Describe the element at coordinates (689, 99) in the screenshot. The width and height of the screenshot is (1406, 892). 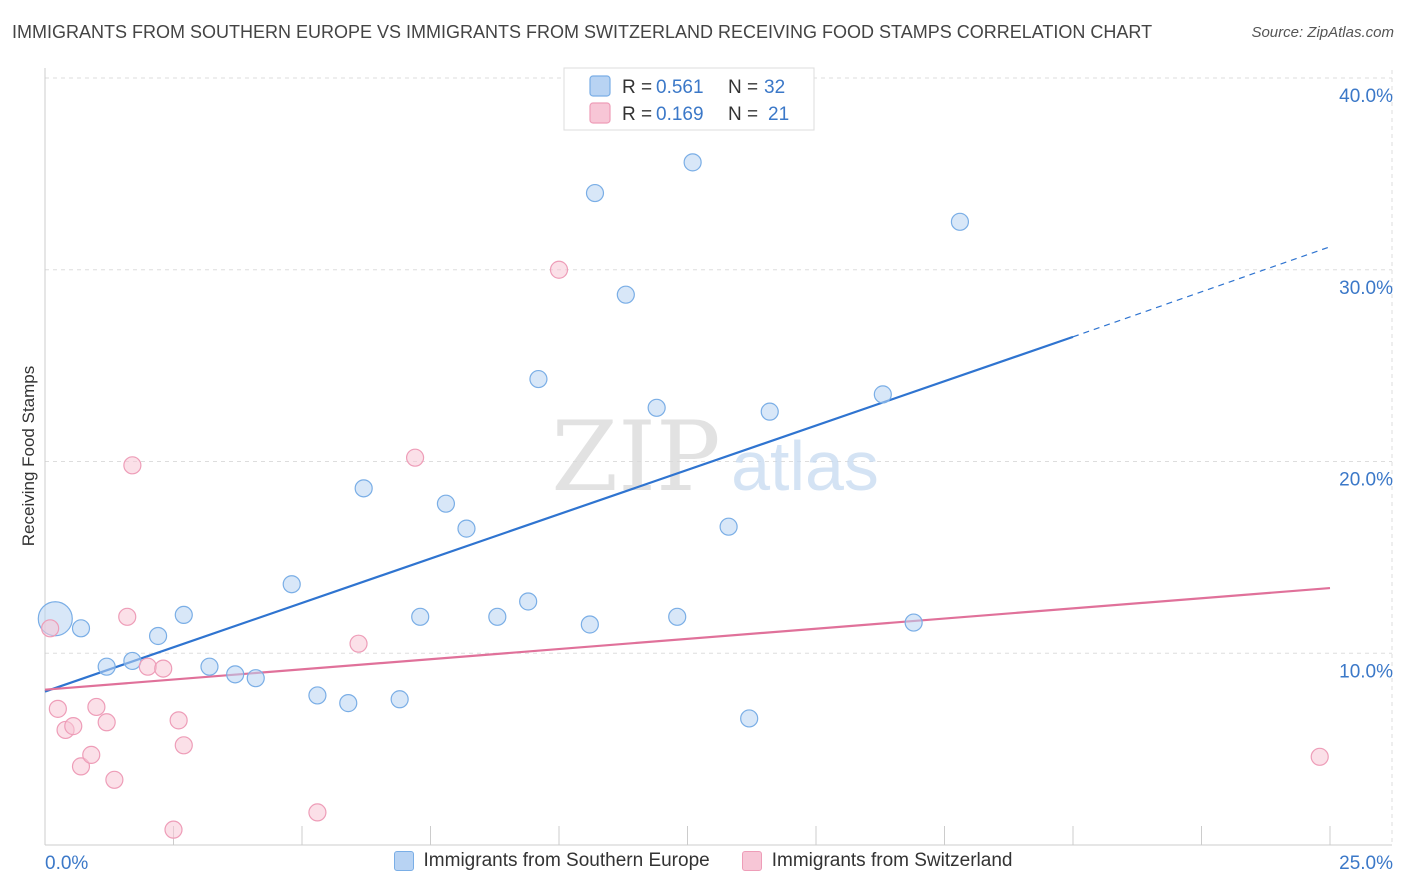
I see `legend: R = 0.561 N = 32 R = 0.169 N = 21` at that location.